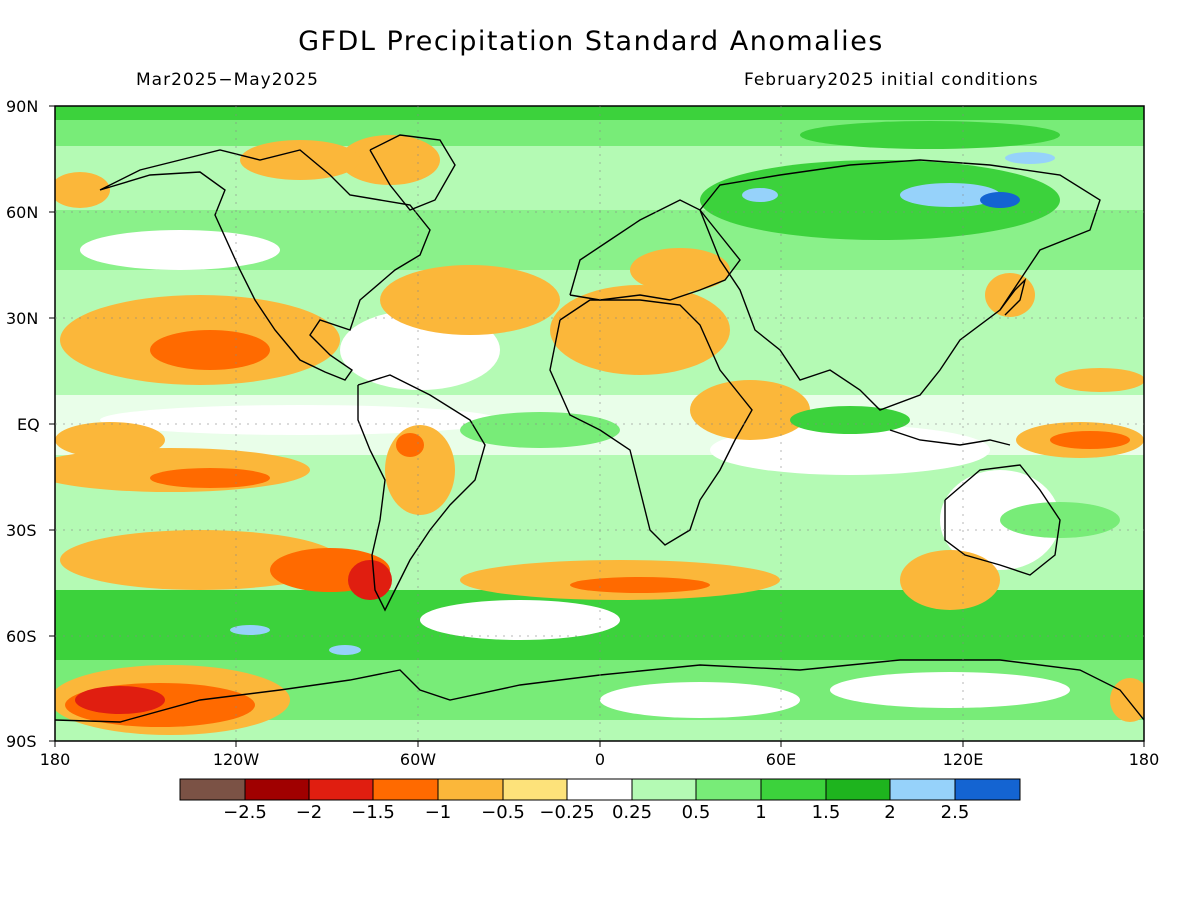 Image resolution: width=1200 pixels, height=900 pixels. I want to click on colorbar-label: 2.5, so click(955, 812).